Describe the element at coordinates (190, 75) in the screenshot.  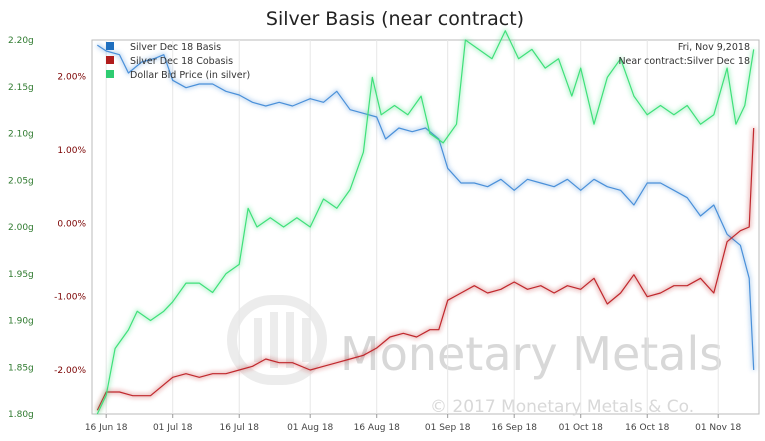
I see `legend-label-price: Dollar Bid Price (in silver)` at that location.